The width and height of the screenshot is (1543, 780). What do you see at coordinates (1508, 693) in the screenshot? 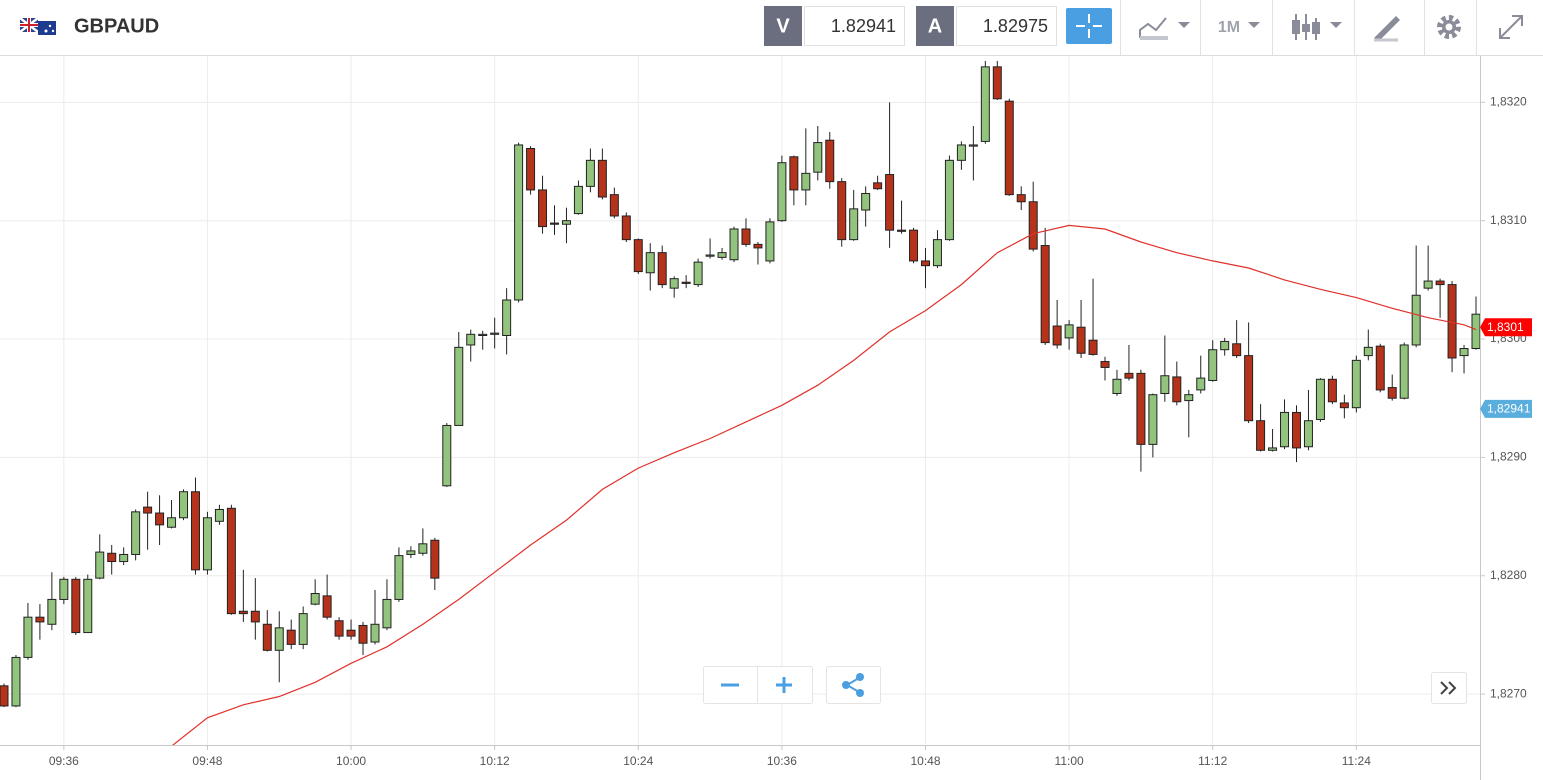
I see `y-tick-label: 1,8270` at bounding box center [1508, 693].